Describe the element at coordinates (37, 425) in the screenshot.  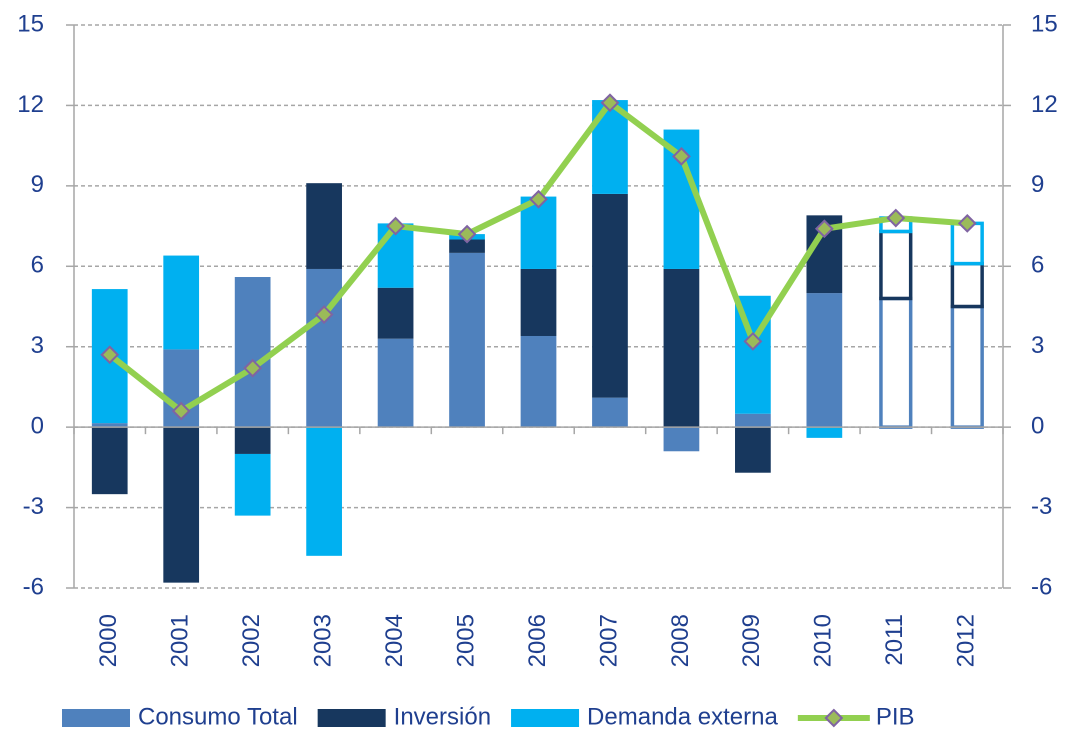
I see `y-tick-label: 0` at that location.